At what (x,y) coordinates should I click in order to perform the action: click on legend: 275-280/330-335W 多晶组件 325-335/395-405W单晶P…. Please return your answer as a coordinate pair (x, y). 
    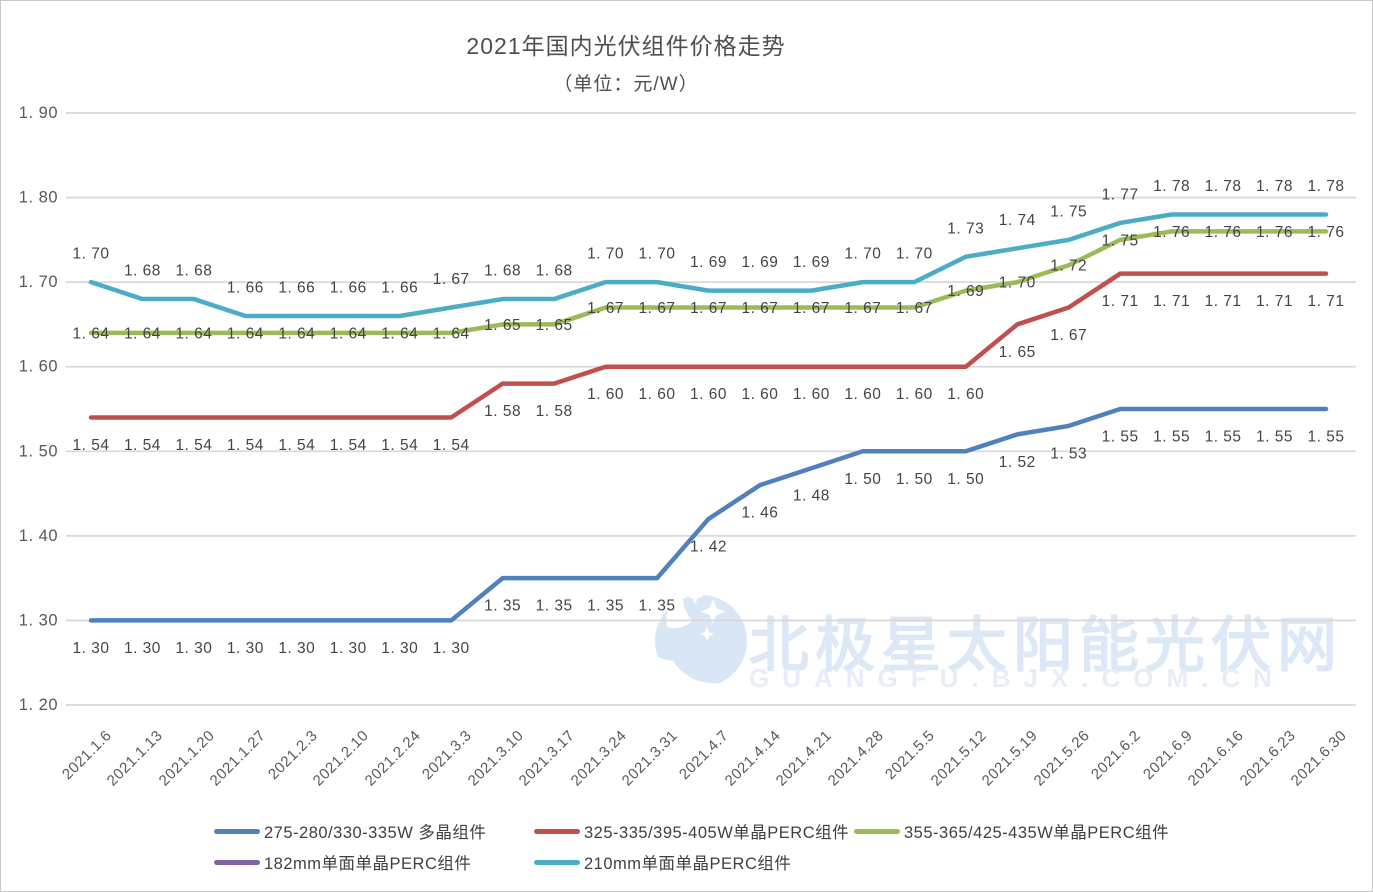
    Looking at the image, I should click on (724, 846).